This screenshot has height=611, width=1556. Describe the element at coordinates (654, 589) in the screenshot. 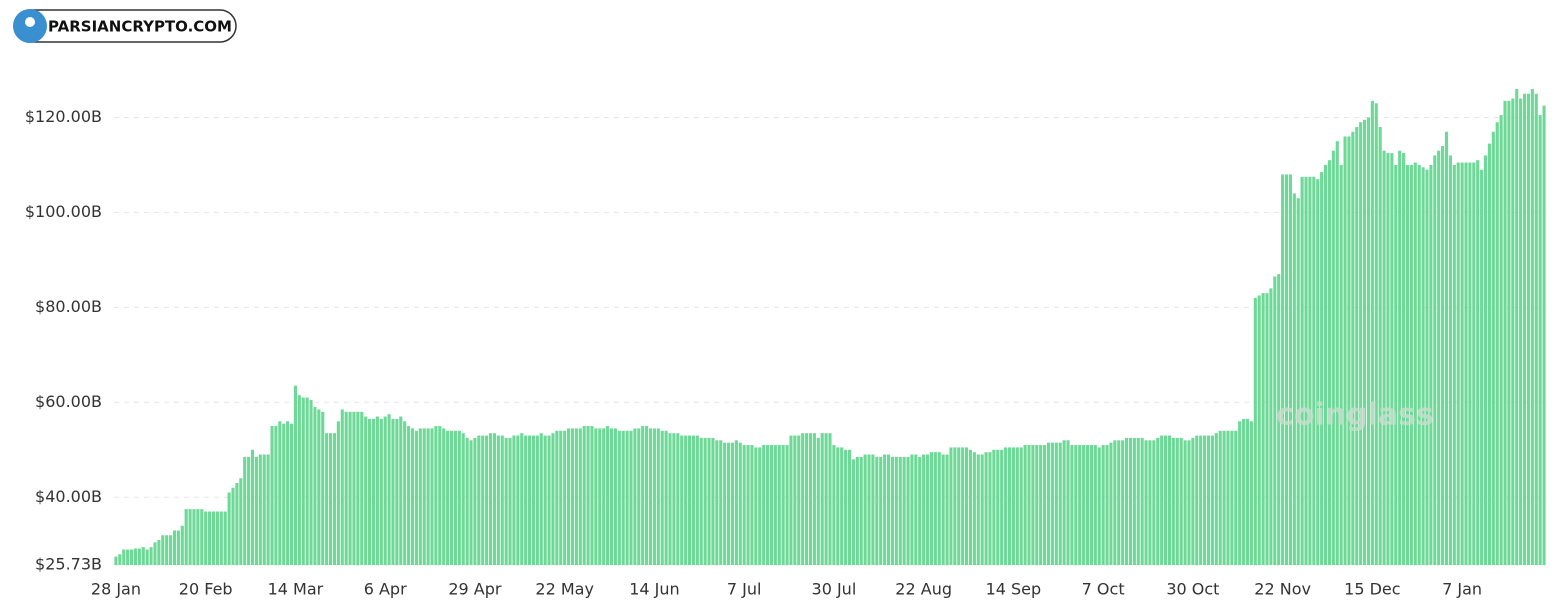

I see `x-tick-label: 14 Jun` at that location.